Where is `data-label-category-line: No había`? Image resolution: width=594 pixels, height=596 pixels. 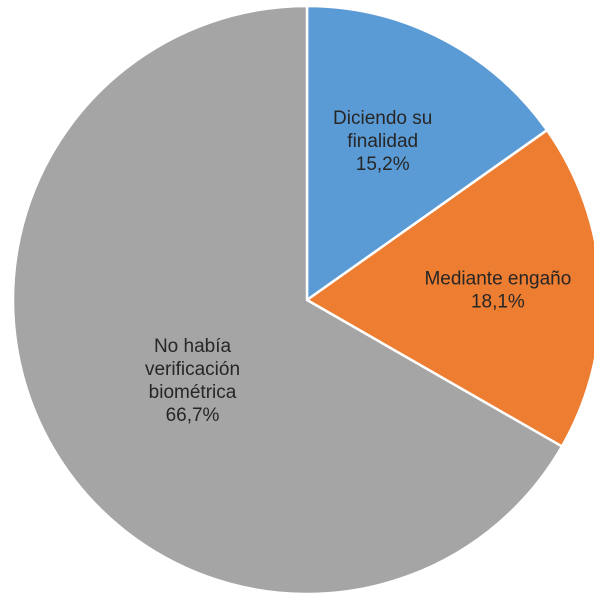 data-label-category-line: No había is located at coordinates (193, 346).